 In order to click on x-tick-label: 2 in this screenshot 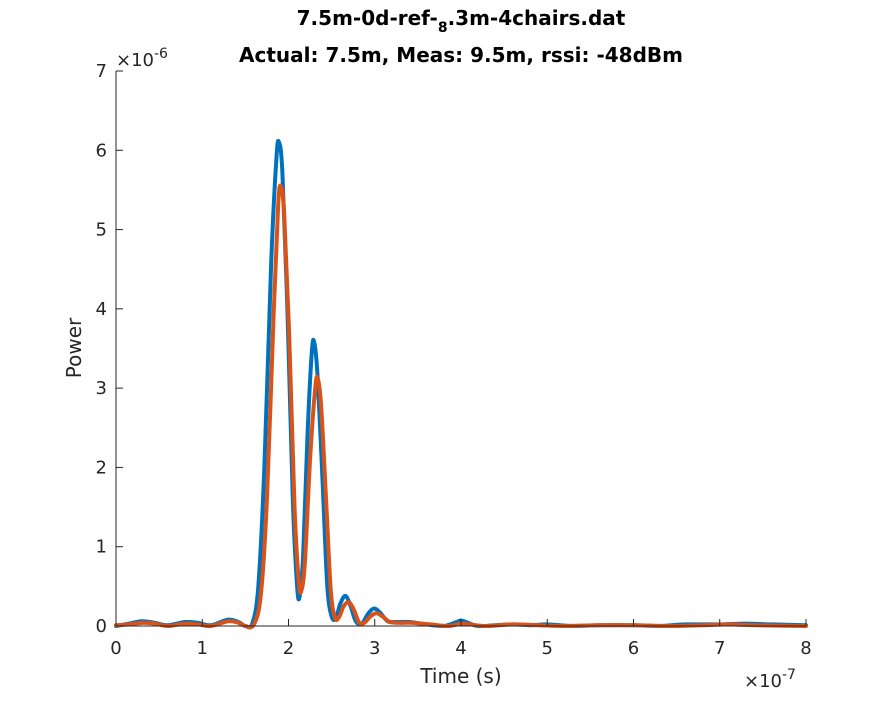, I will do `click(288, 648)`.